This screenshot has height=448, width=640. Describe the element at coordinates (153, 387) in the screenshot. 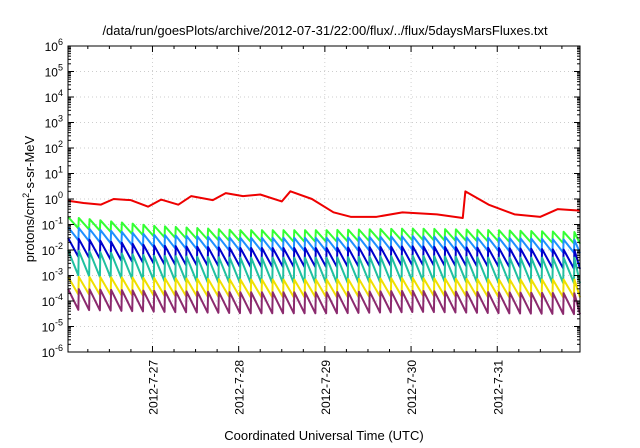

I see `x-tick-label: 2012-7-27` at that location.